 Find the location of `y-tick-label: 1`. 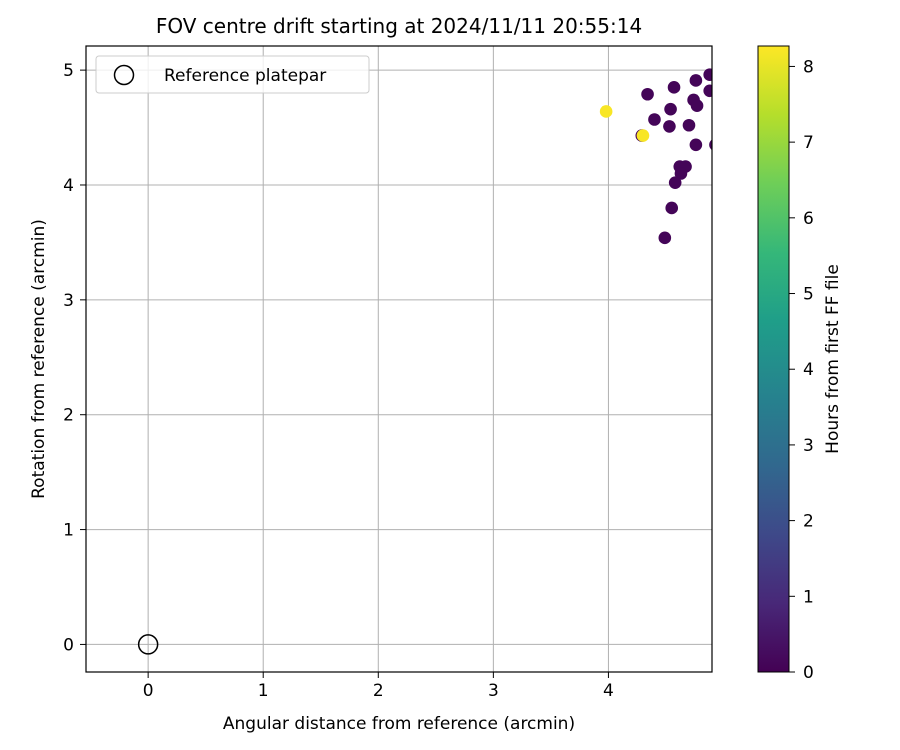

y-tick-label: 1 is located at coordinates (68, 531).